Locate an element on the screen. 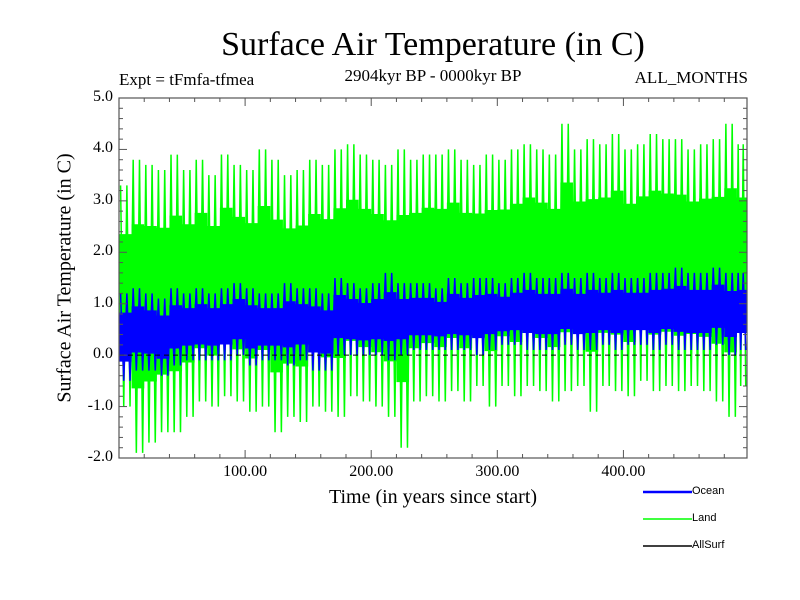 The height and width of the screenshot is (600, 800). legend-label-allsurf: AllSurf is located at coordinates (708, 545).